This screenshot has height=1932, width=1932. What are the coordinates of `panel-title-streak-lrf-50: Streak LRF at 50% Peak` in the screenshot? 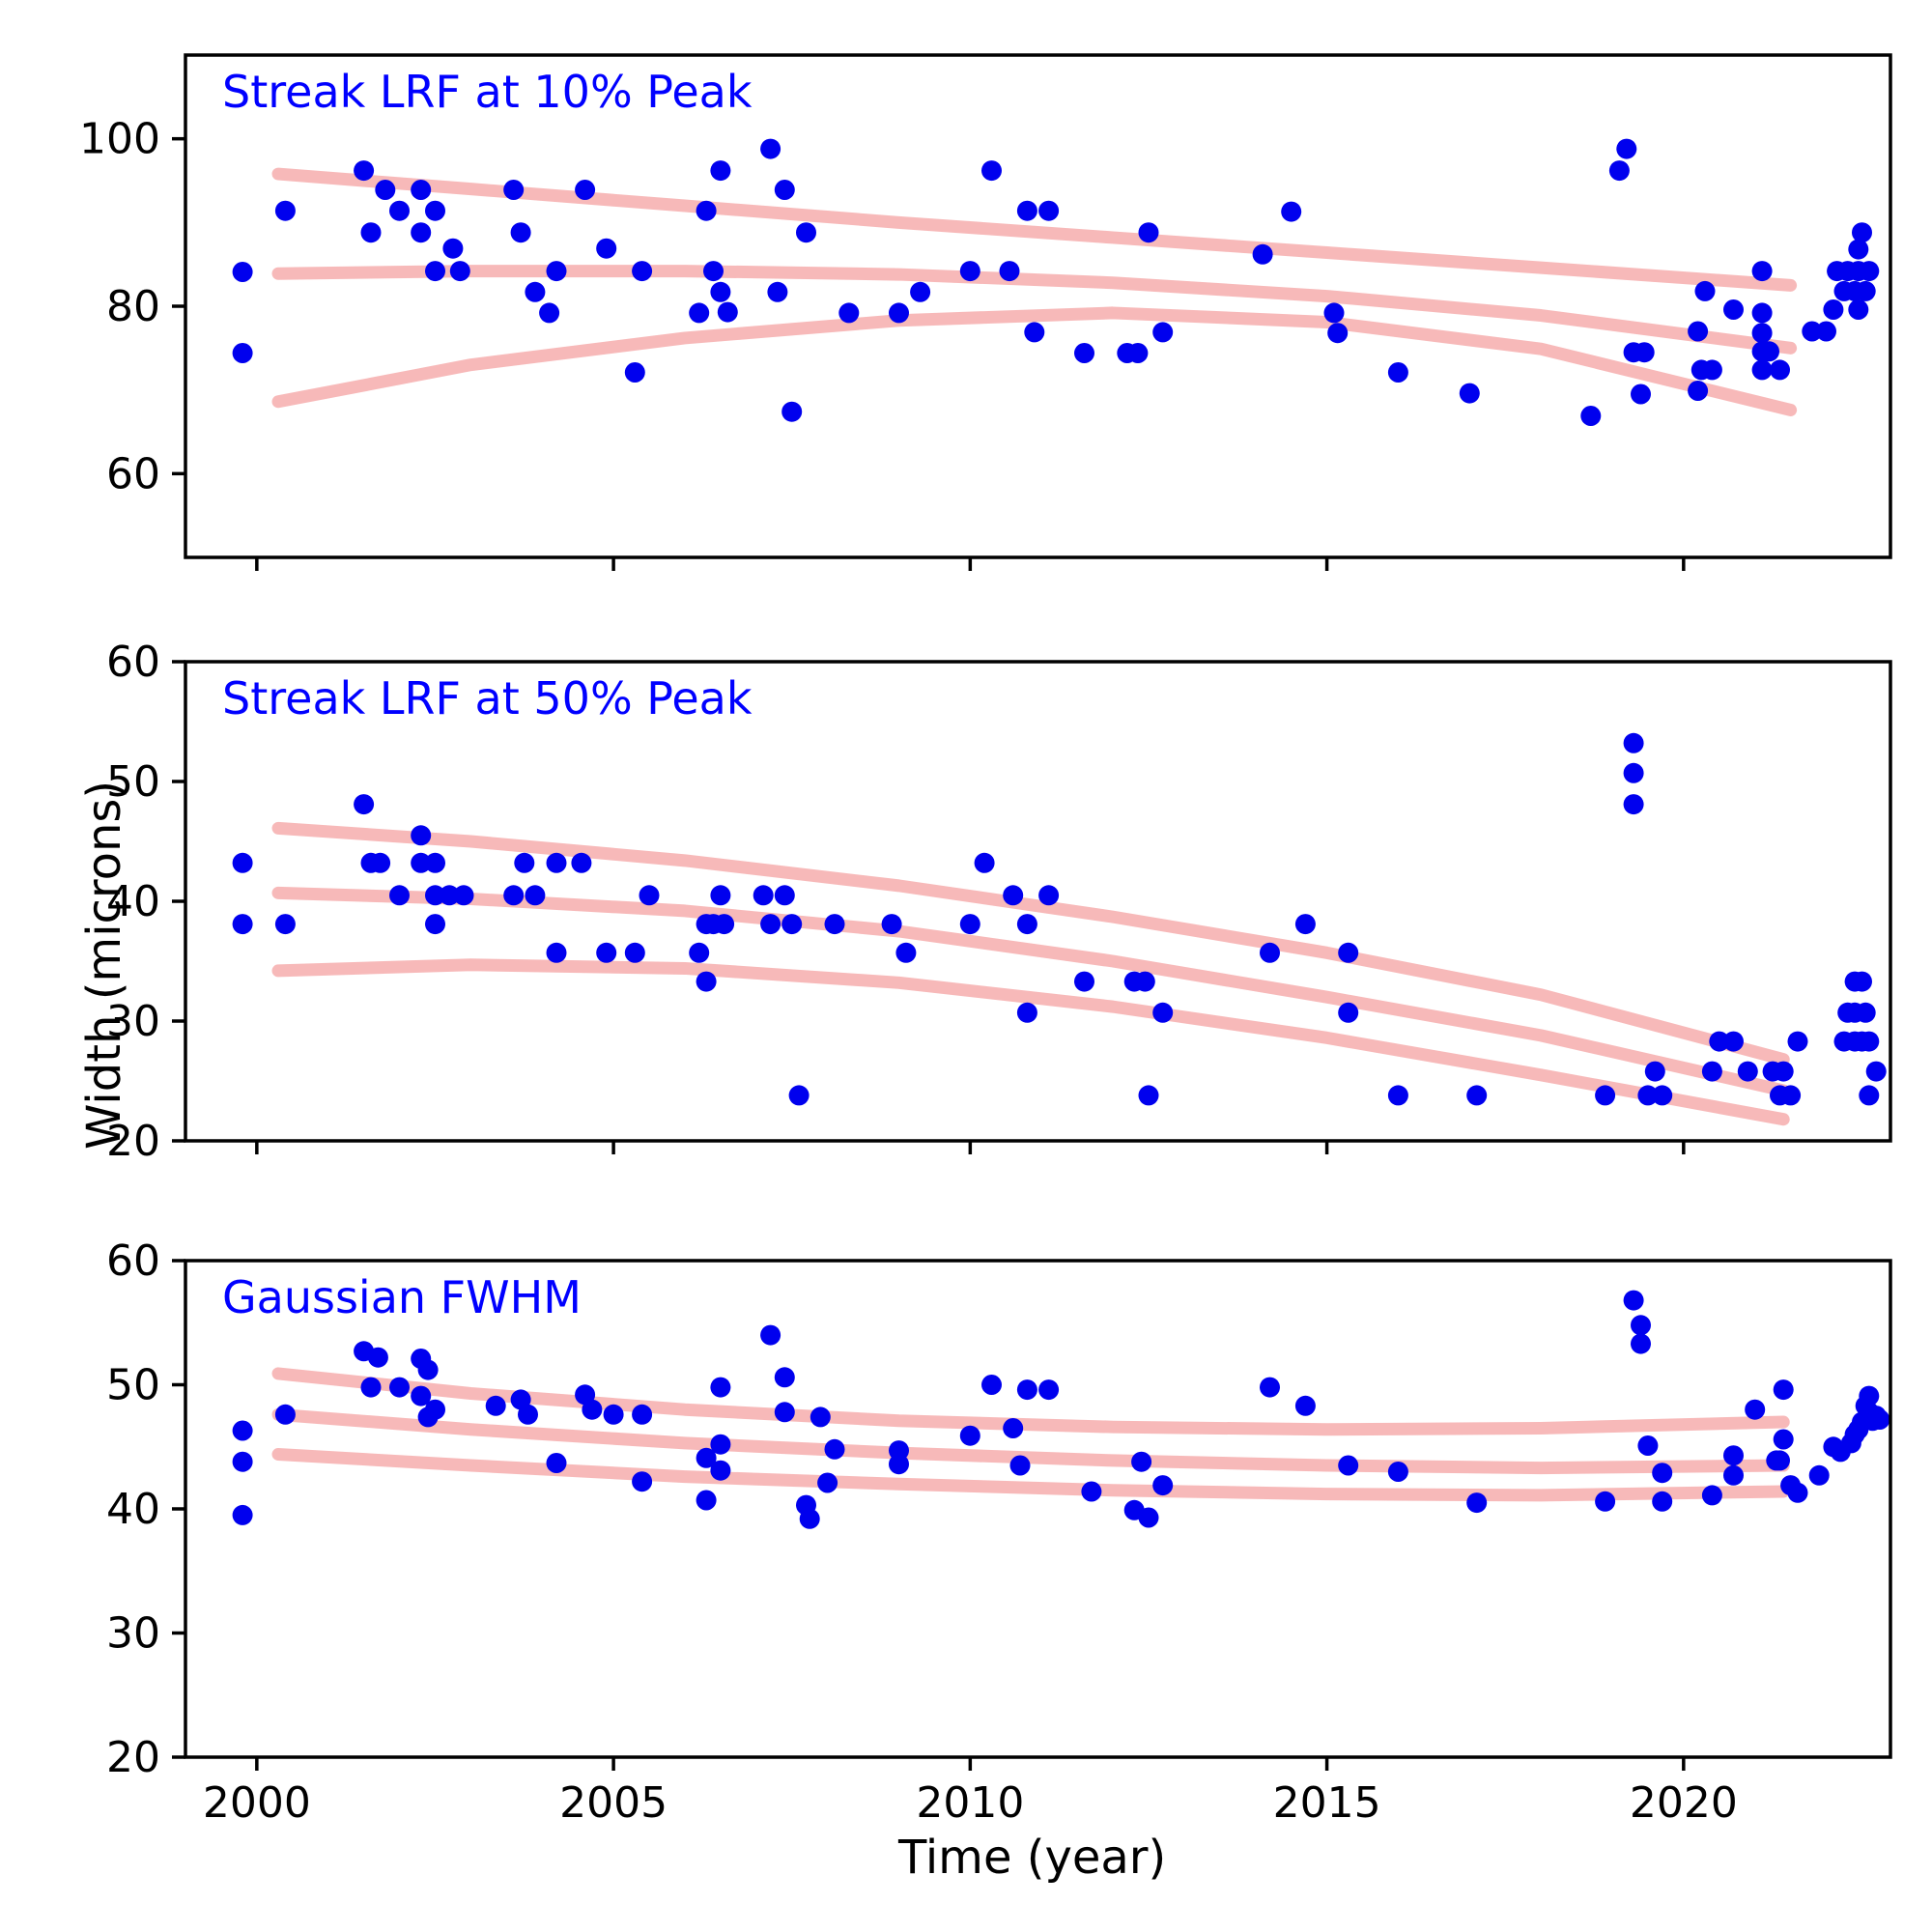 It's located at (487, 698).